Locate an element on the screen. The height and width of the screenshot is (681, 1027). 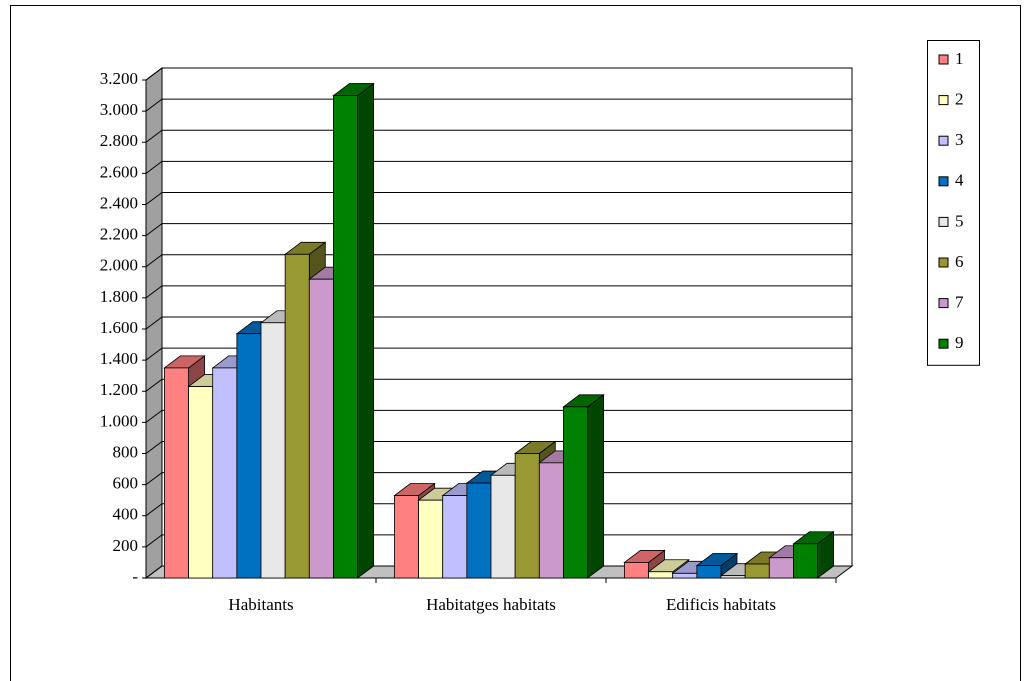
y-tick-label: 400 is located at coordinates (126, 514).